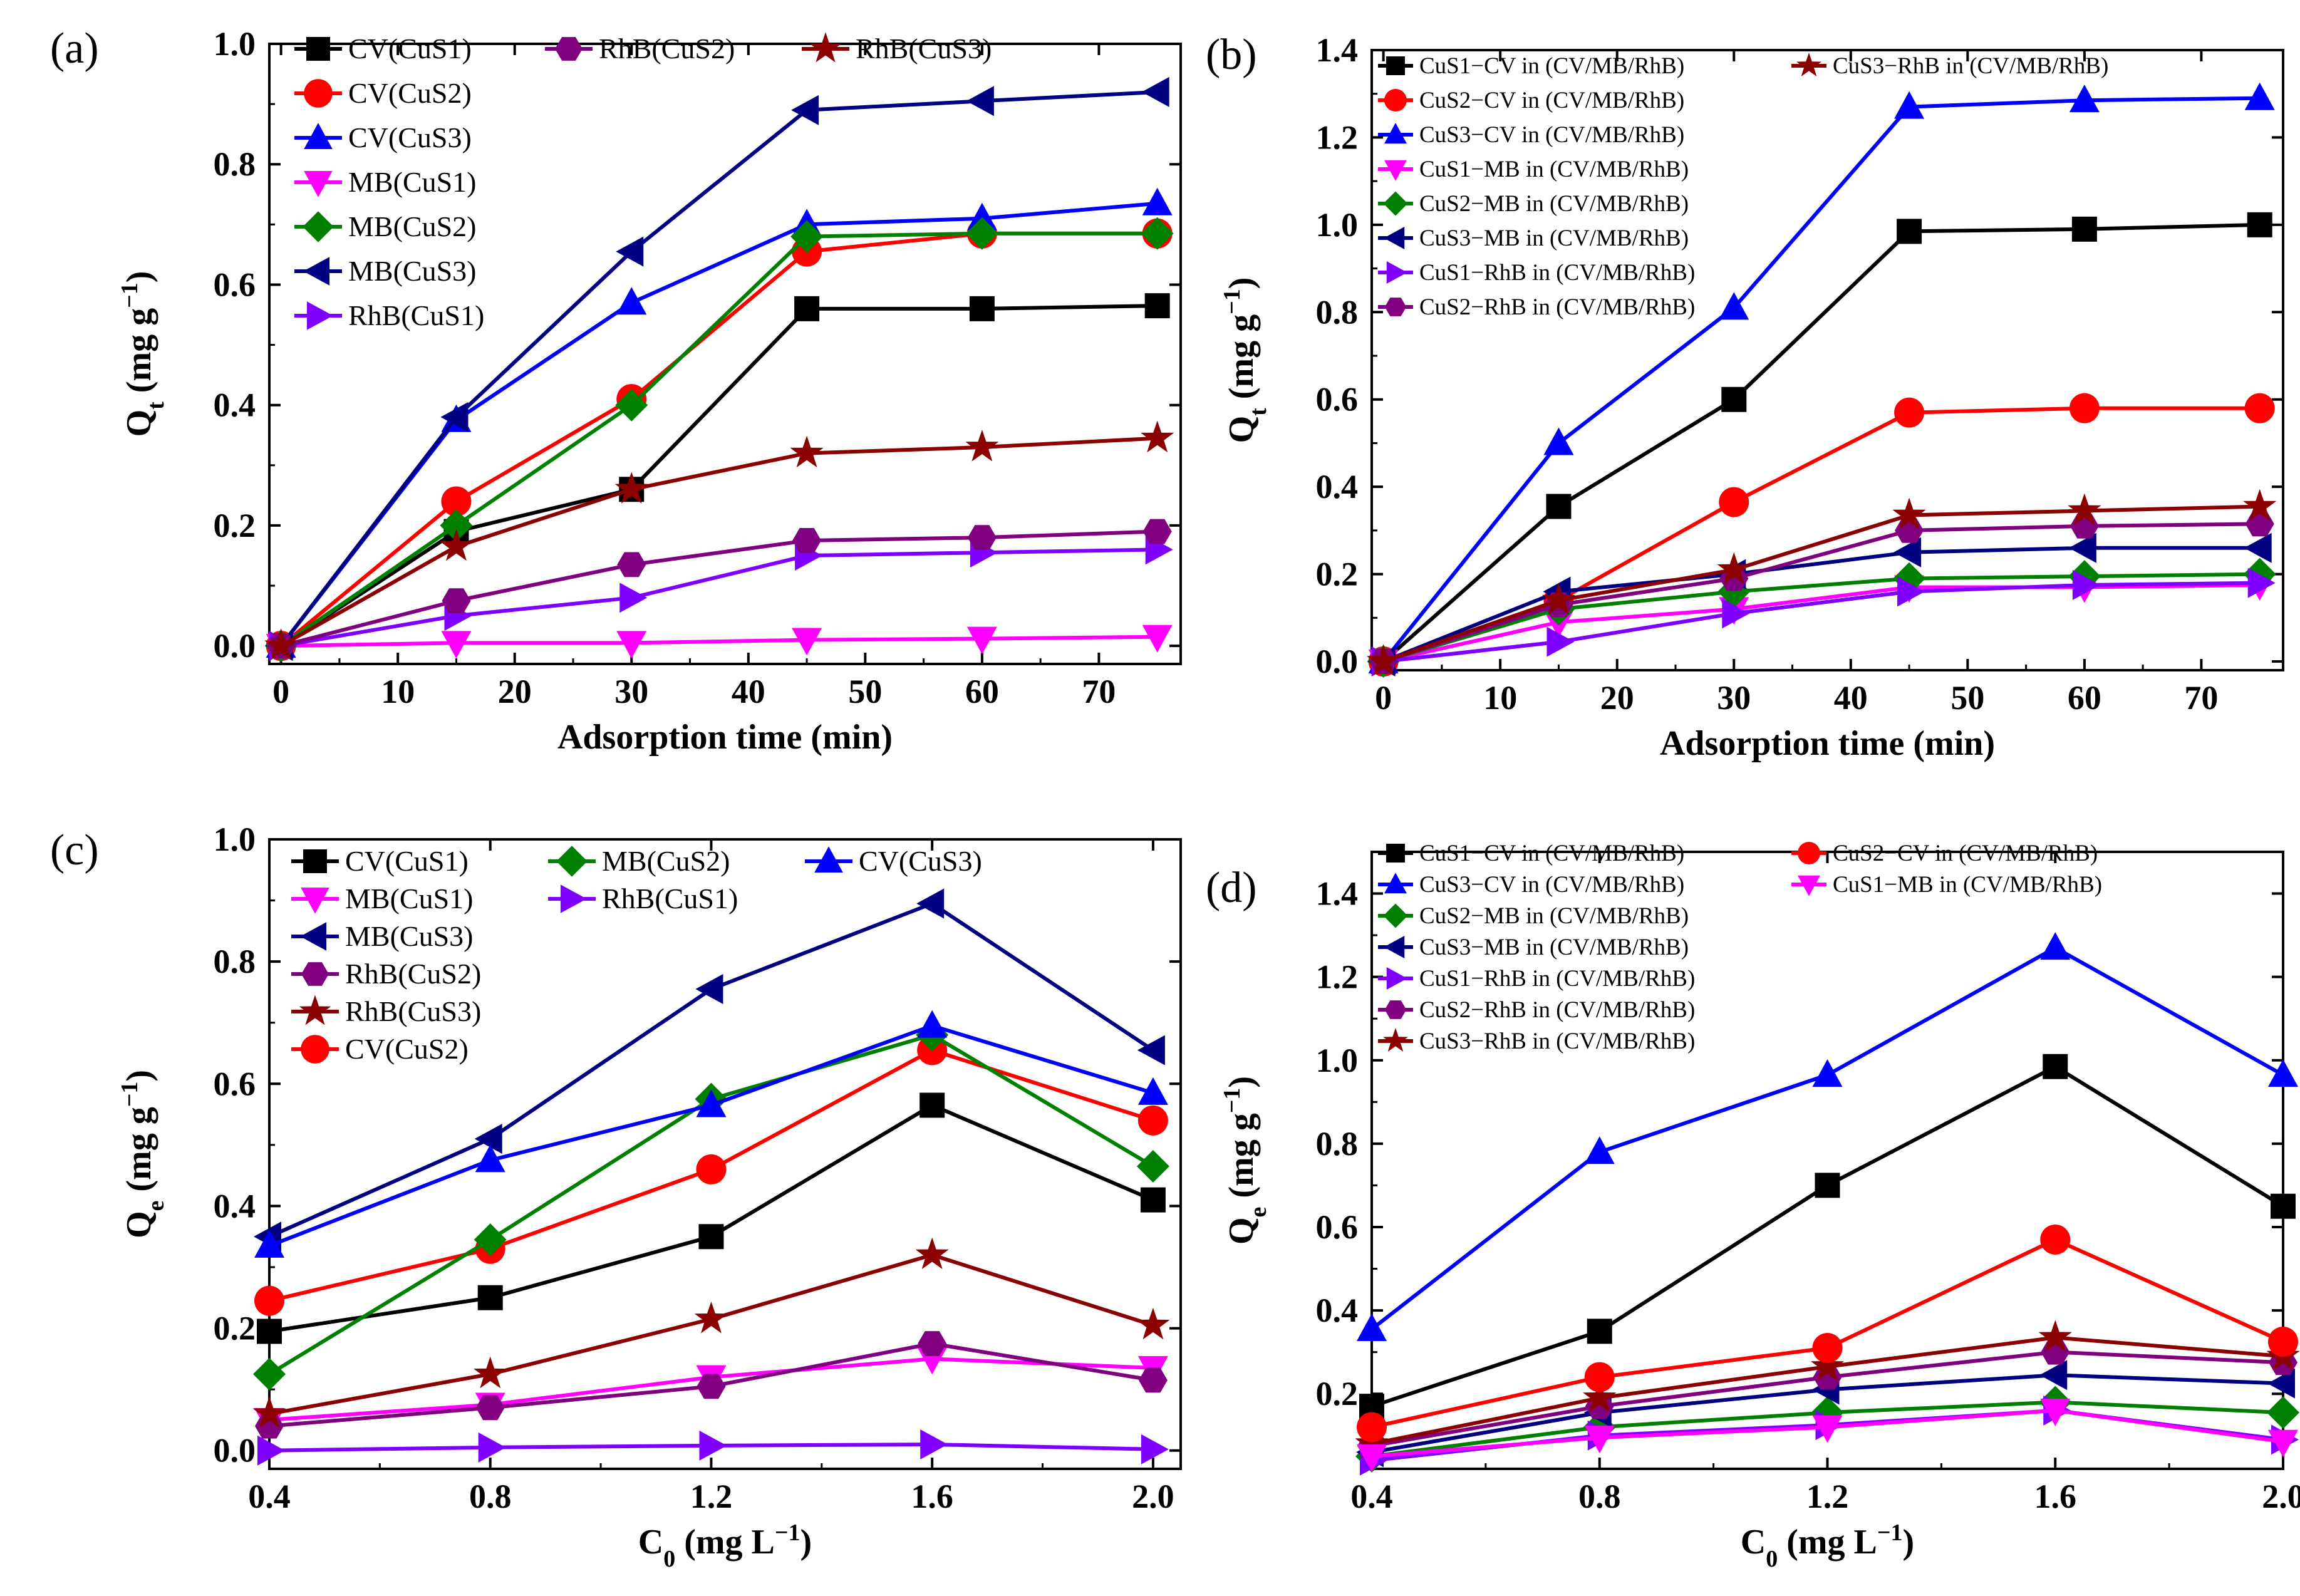  Describe the element at coordinates (380, 1049) in the screenshot. I see `legend-item: CV(CuS2)` at that location.